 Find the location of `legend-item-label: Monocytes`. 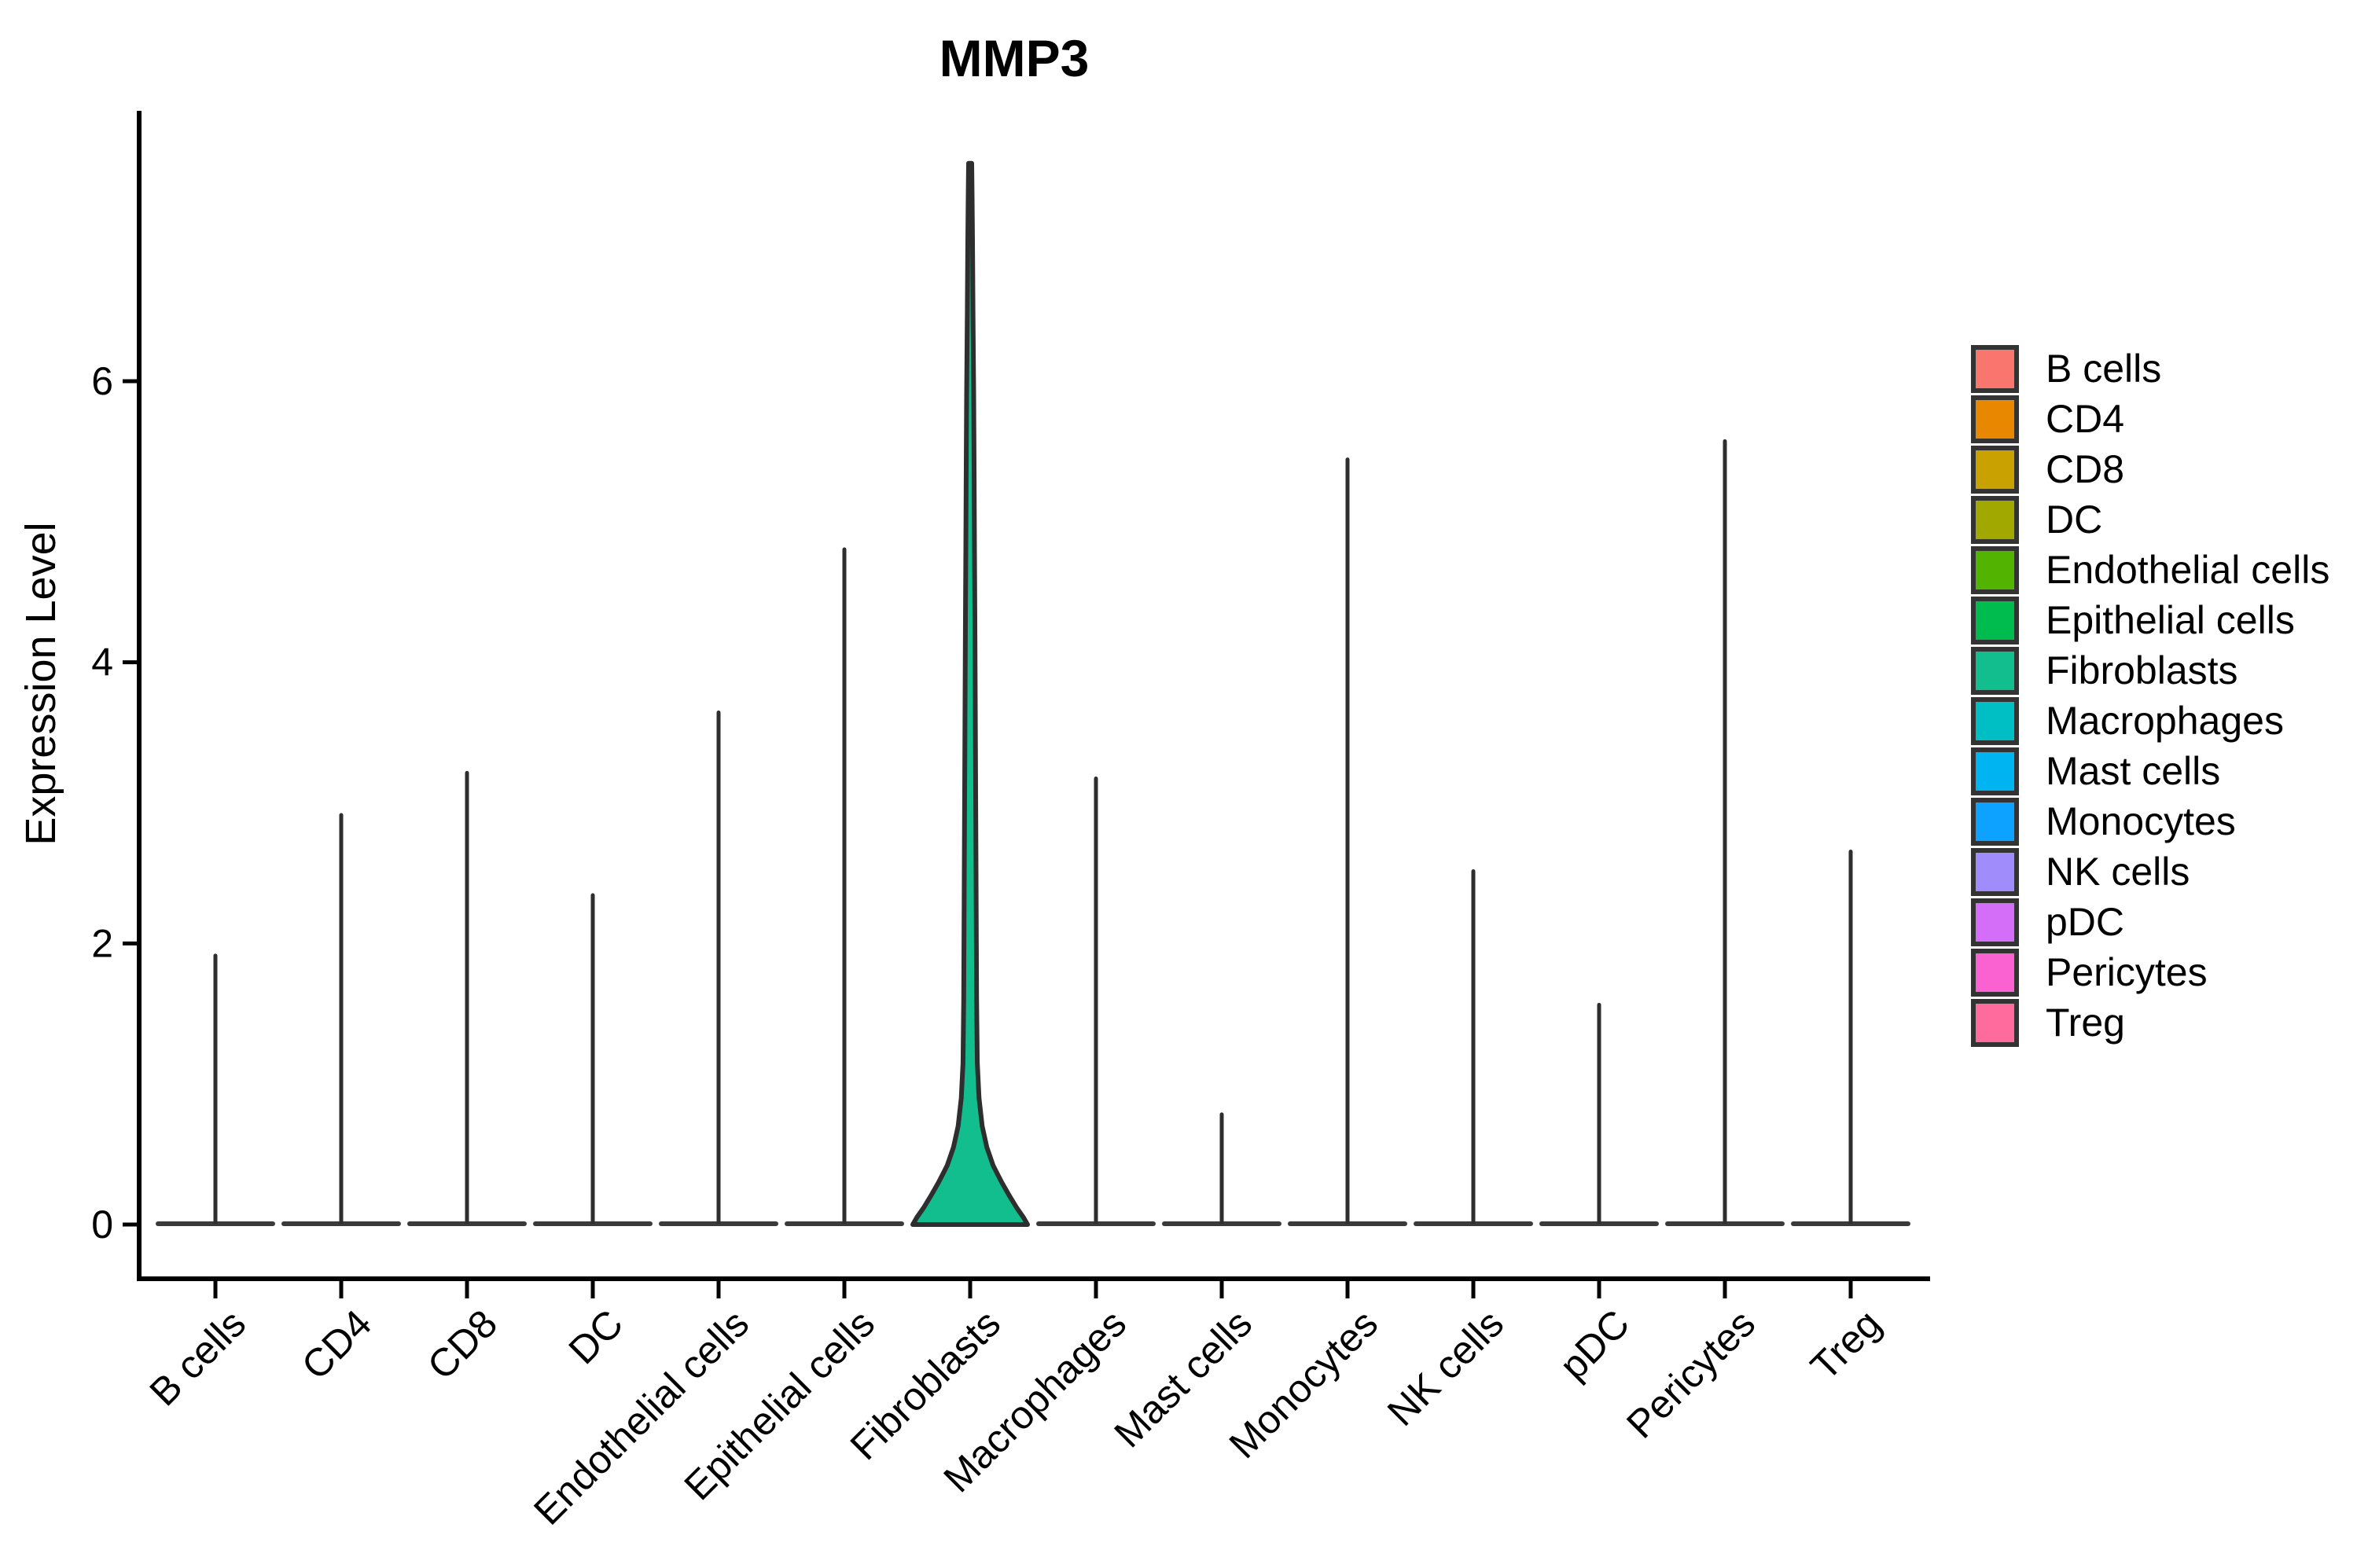

legend-item-label: Monocytes is located at coordinates (2141, 821).